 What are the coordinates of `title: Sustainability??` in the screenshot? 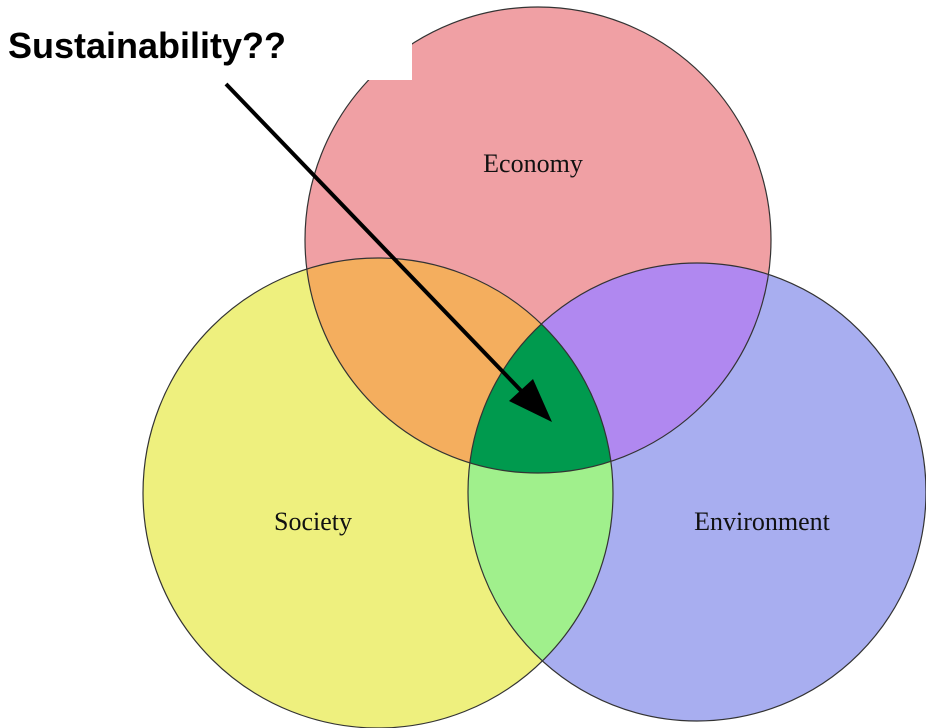 It's located at (147, 45).